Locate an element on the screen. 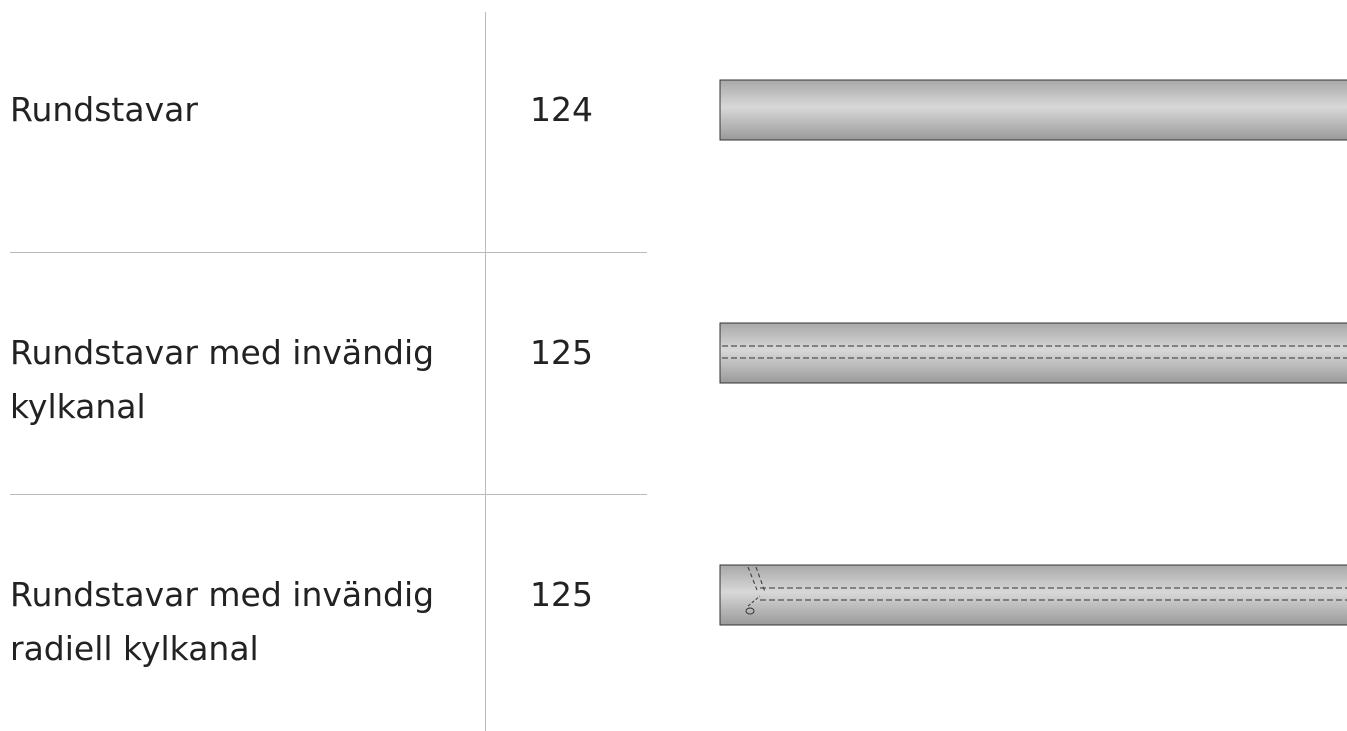 Image resolution: width=1347 pixels, height=731 pixels. column-divider is located at coordinates (485, 371).